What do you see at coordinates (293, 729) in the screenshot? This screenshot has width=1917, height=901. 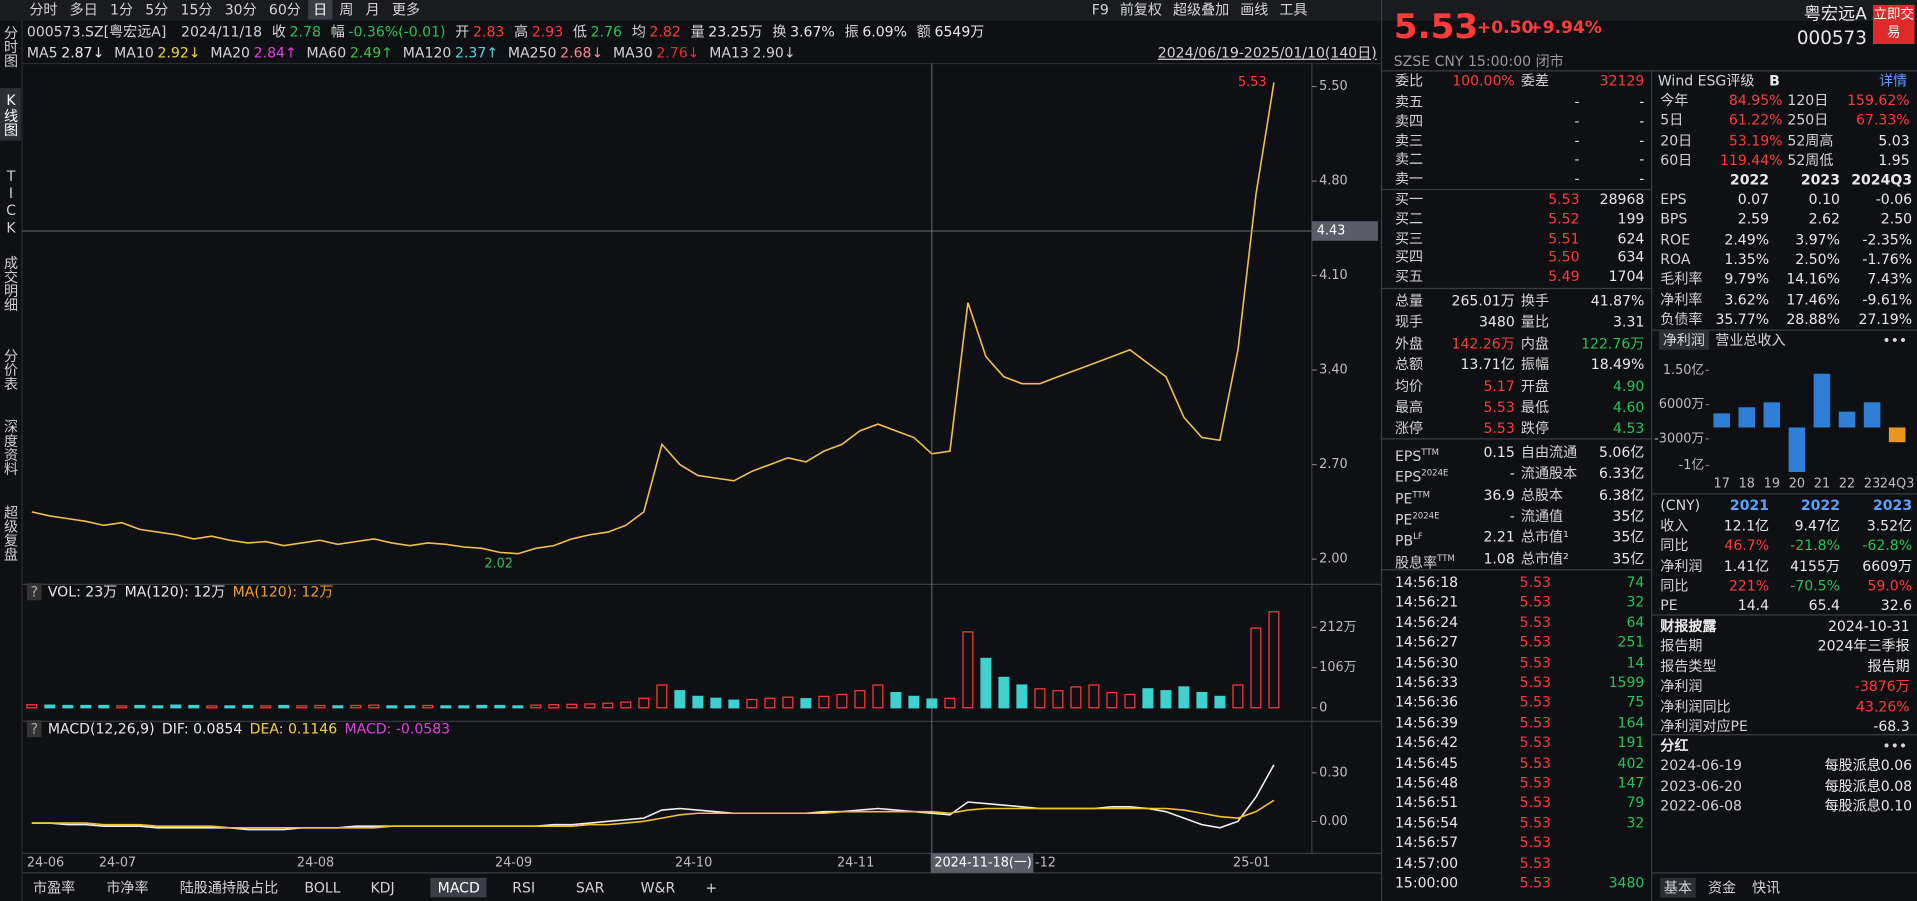 I see `legend-item: DEA: 0.1146` at bounding box center [293, 729].